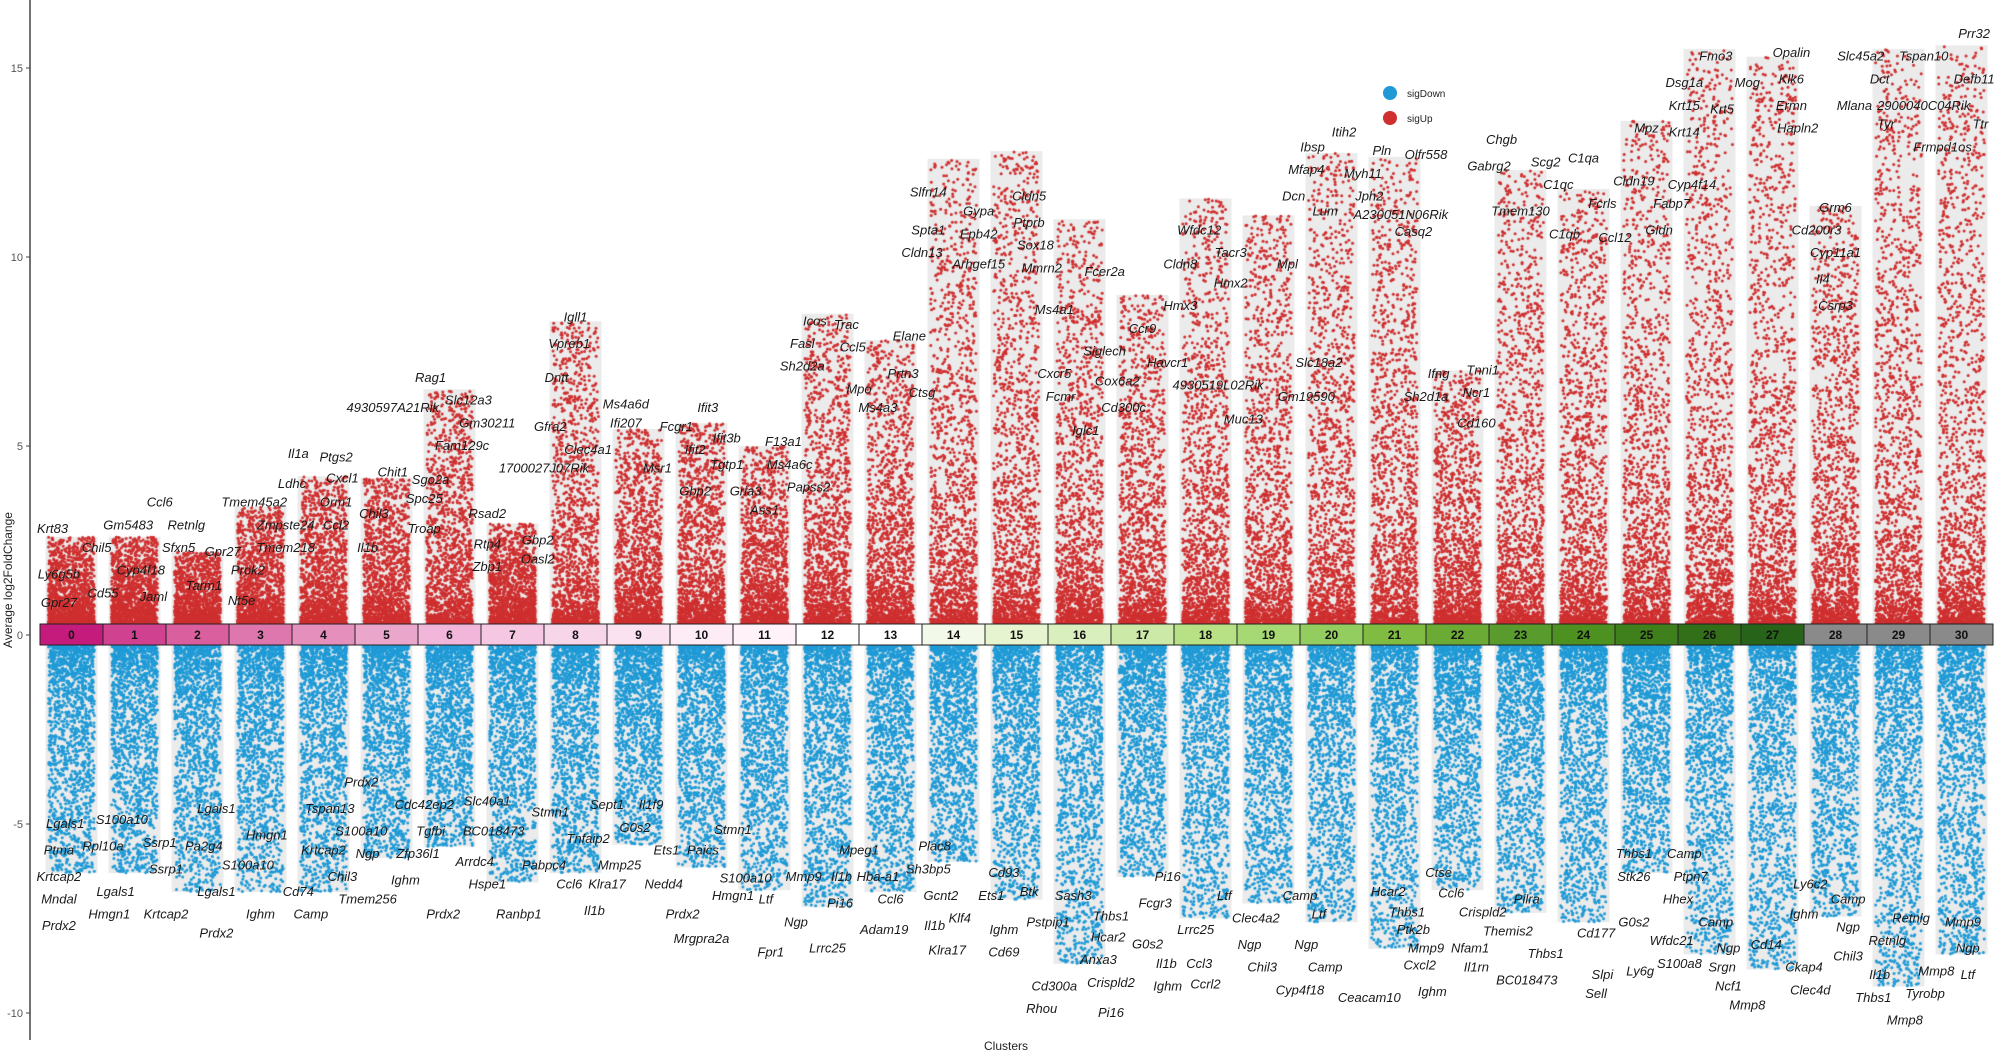 Image resolution: width=1998 pixels, height=1055 pixels. I want to click on gene-label: Retnlg, so click(1888, 940).